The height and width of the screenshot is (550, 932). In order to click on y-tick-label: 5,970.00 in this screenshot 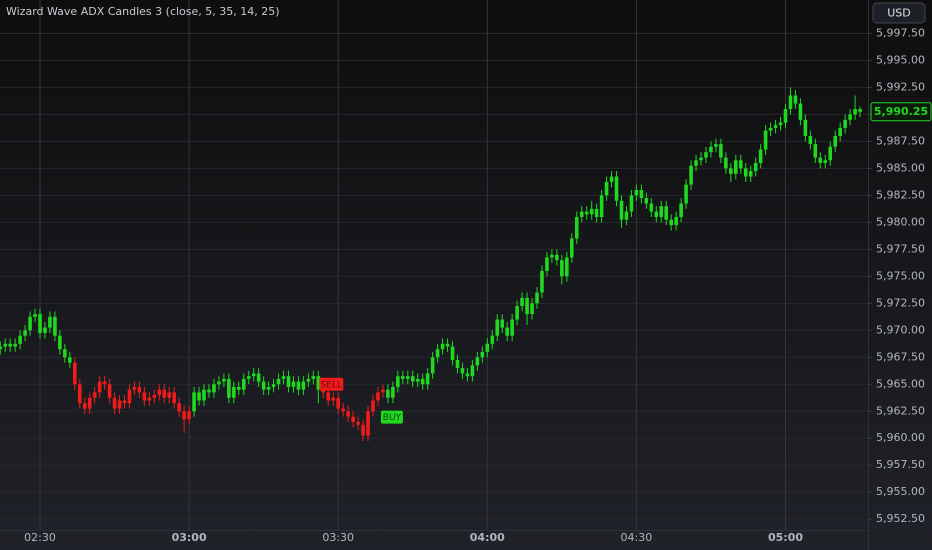, I will do `click(900, 329)`.